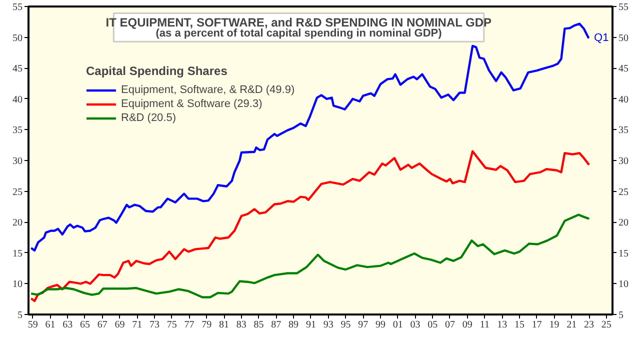 Image resolution: width=640 pixels, height=338 pixels. I want to click on y-tick-label: 10, so click(17, 284).